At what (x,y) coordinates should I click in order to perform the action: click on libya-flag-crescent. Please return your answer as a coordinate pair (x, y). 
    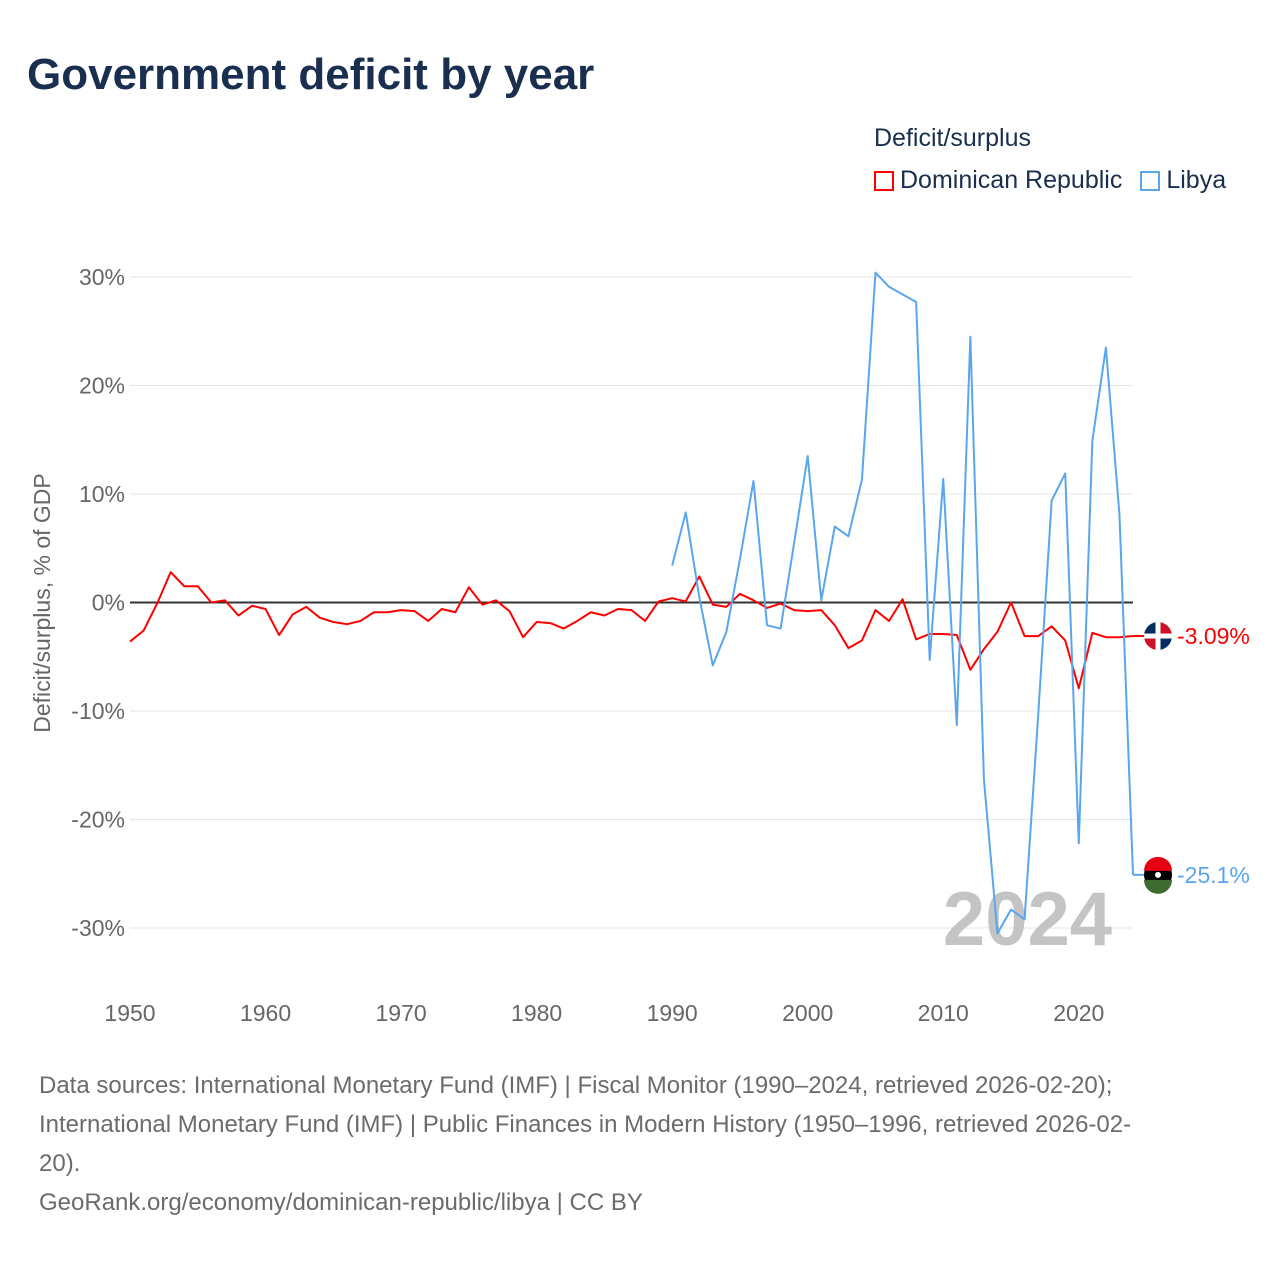
    Looking at the image, I should click on (1158, 874).